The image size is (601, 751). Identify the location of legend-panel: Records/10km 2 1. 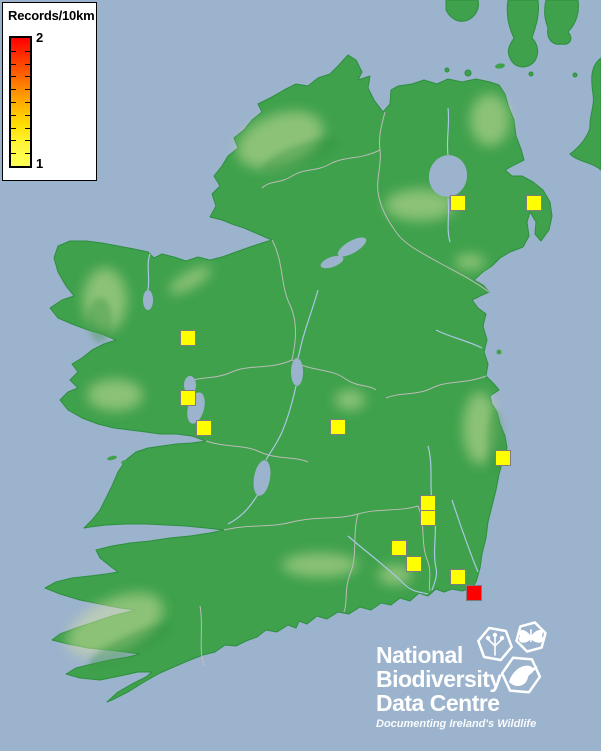
(49, 91).